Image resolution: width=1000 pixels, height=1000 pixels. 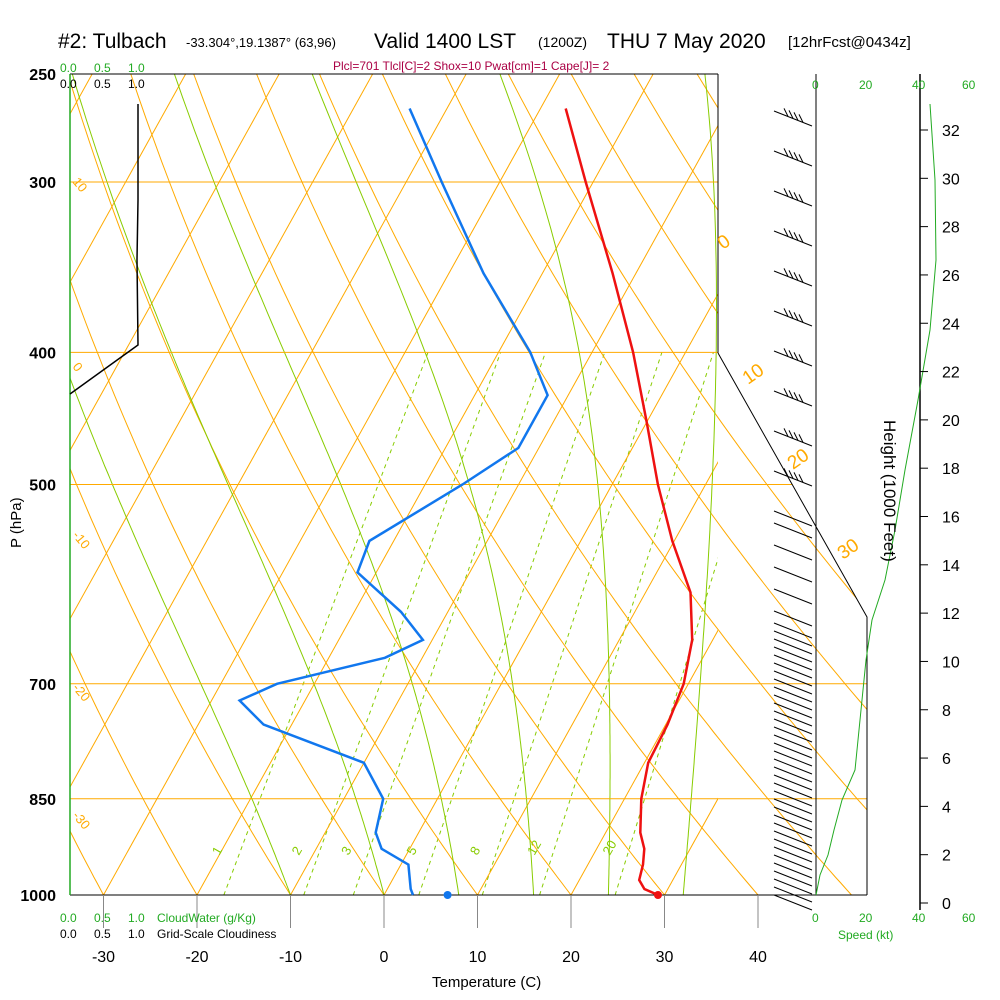 I want to click on mixing-ratio-label: 2, so click(x=297, y=851).